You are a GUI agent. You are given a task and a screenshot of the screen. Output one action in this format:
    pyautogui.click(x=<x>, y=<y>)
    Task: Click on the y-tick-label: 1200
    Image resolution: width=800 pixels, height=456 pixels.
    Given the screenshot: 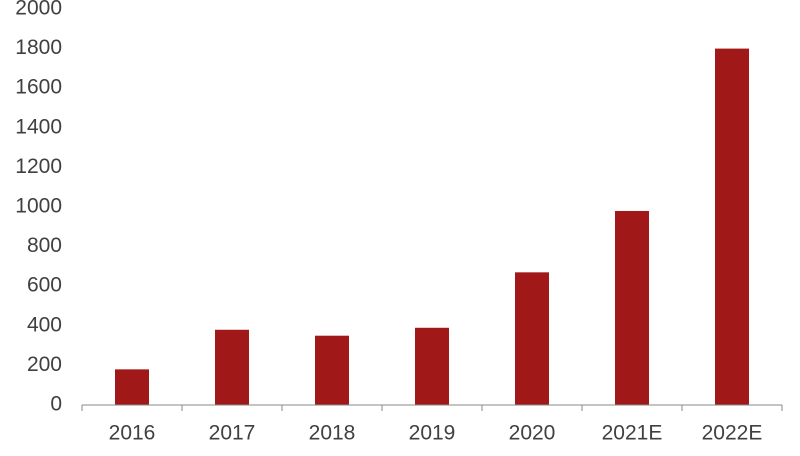 What is the action you would take?
    pyautogui.click(x=38, y=166)
    